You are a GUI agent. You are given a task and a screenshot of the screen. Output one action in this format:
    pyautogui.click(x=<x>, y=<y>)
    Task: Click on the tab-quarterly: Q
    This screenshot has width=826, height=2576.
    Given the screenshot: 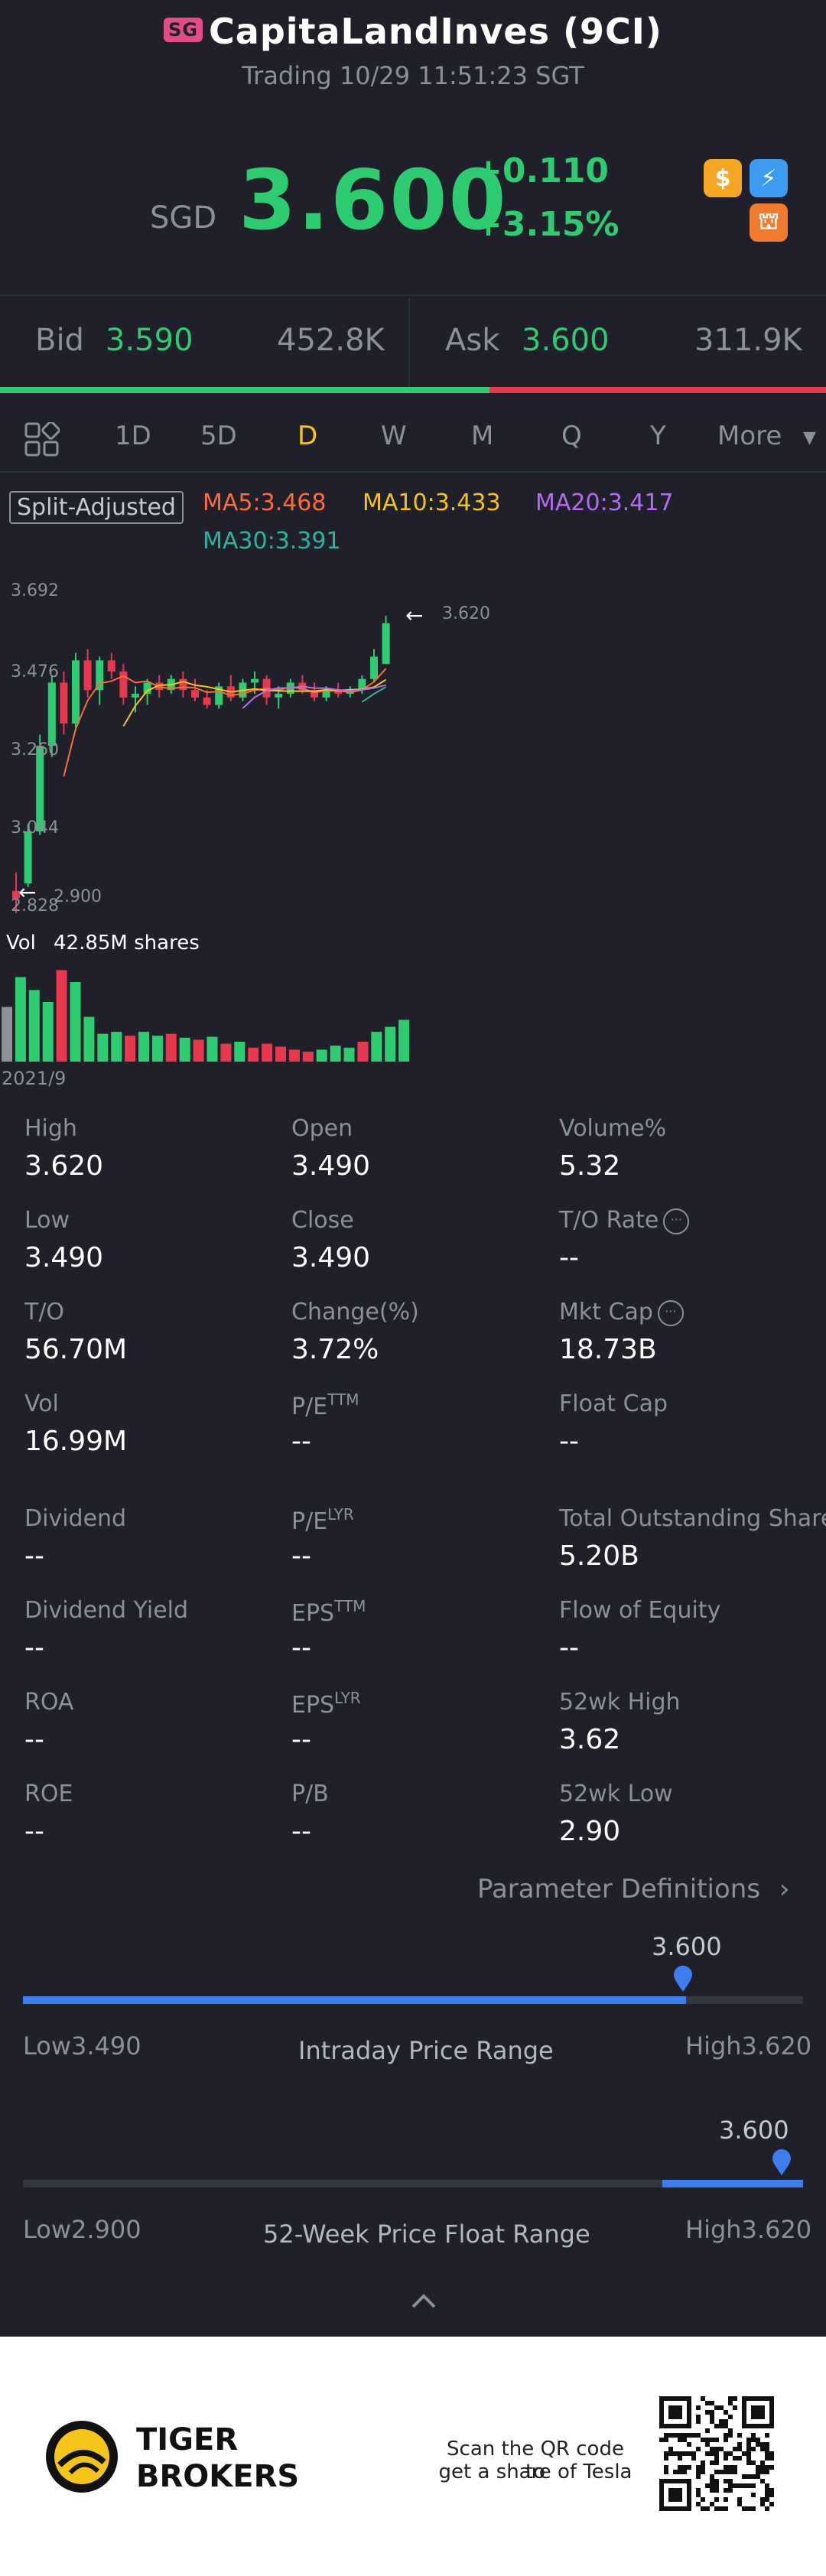 What is the action you would take?
    pyautogui.click(x=571, y=436)
    